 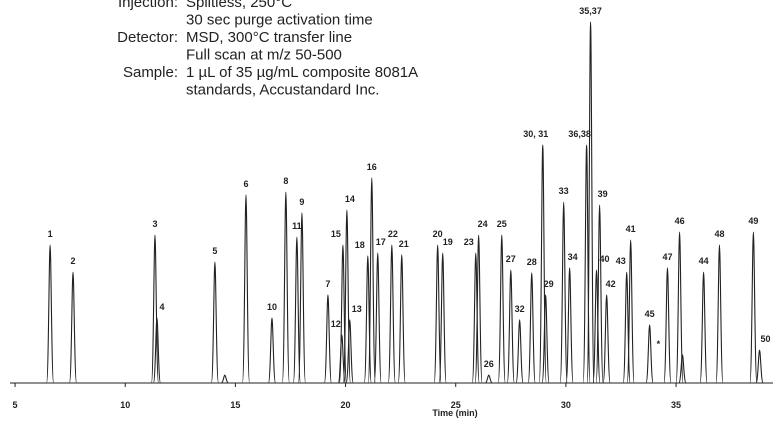 What do you see at coordinates (269, 37) in the screenshot?
I see `condition-text: MSD, 300°C transfer line` at bounding box center [269, 37].